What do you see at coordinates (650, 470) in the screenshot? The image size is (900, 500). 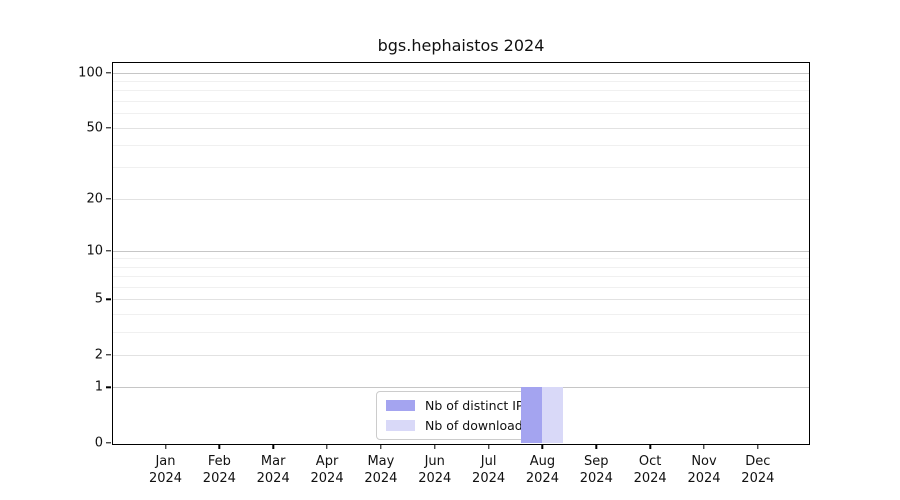 I see `x-tick-label: Oct 2024` at bounding box center [650, 470].